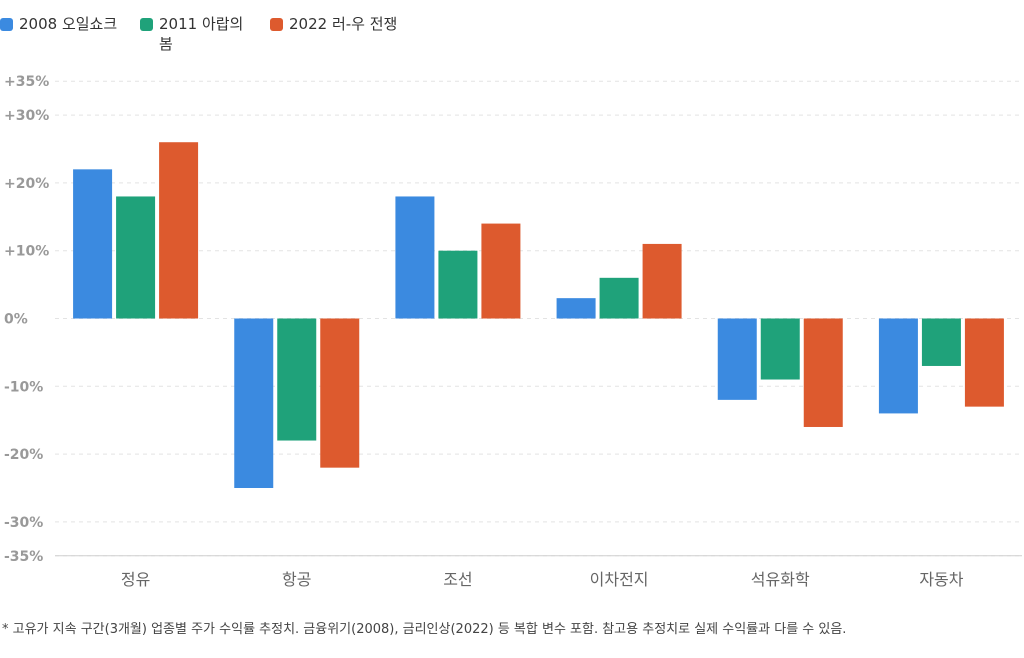  Describe the element at coordinates (619, 579) in the screenshot. I see `x-tick-label: 이차전지` at that location.